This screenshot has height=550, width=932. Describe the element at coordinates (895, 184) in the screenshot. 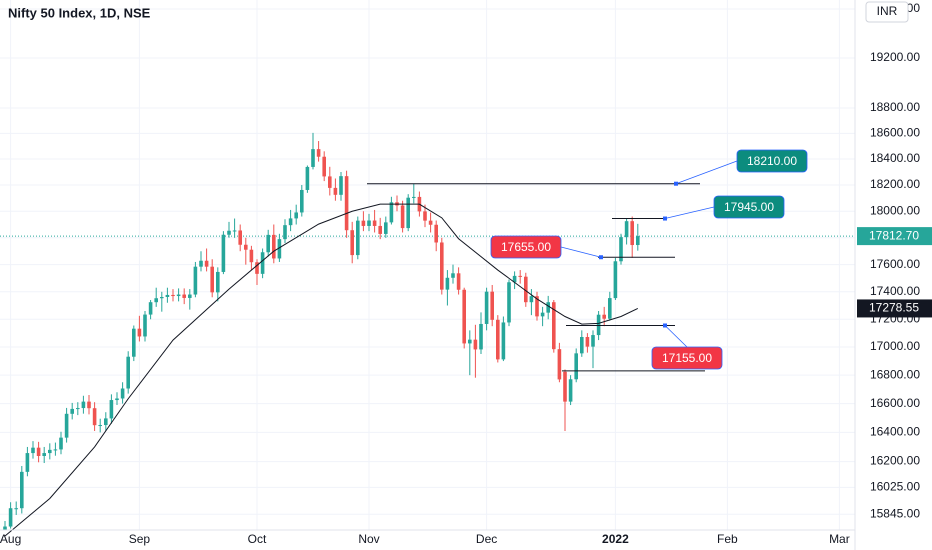

I see `y-tick-label: 18200.00` at that location.